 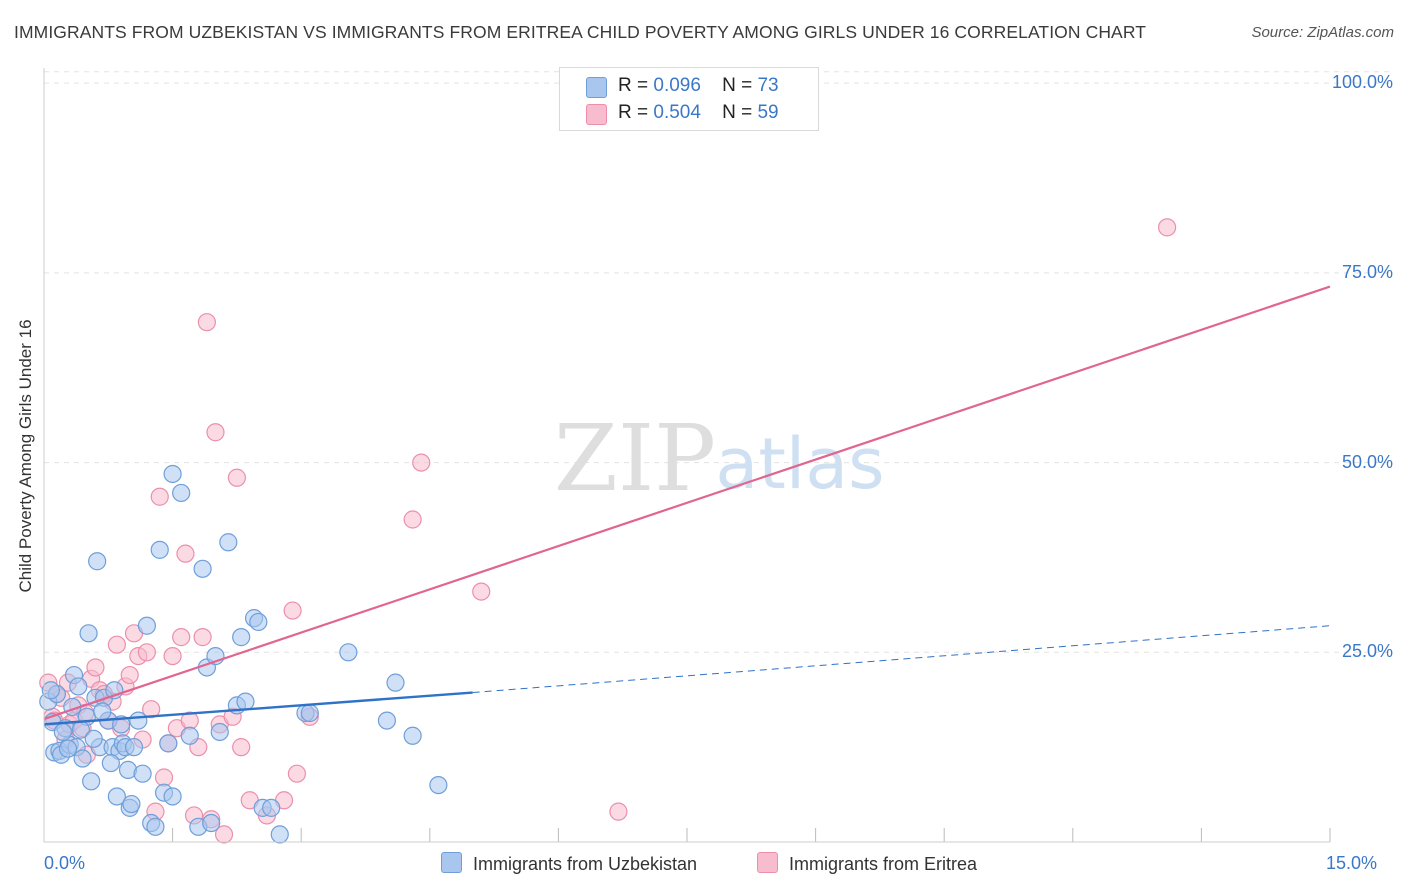 What do you see at coordinates (451, 862) in the screenshot?
I see `bottom-legend-swatch-uzbekistan` at bounding box center [451, 862].